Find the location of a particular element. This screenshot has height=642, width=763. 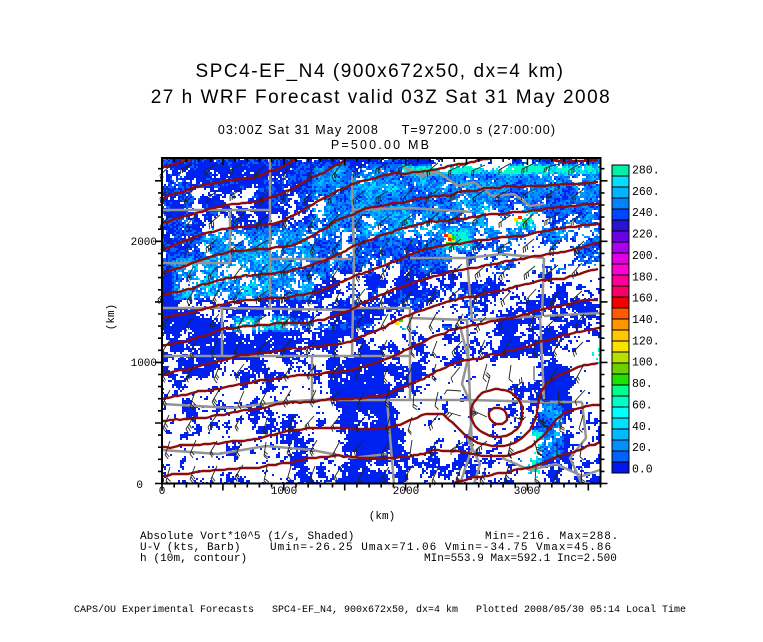

svg-text: MIn=553.9 Max=592.1 Inc=2.500 is located at coordinates (520, 559).